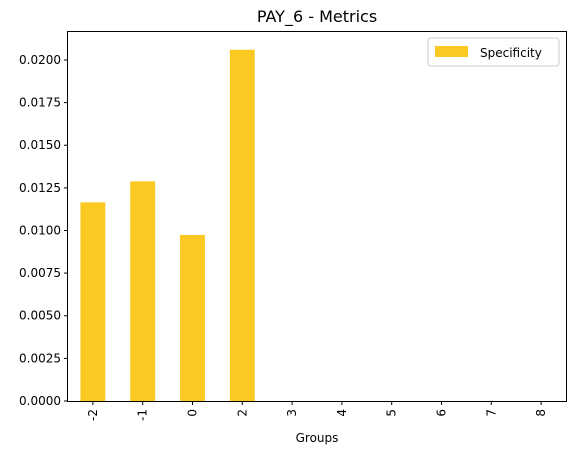  I want to click on chart-title: PAY_6 - Metrics, so click(317, 17).